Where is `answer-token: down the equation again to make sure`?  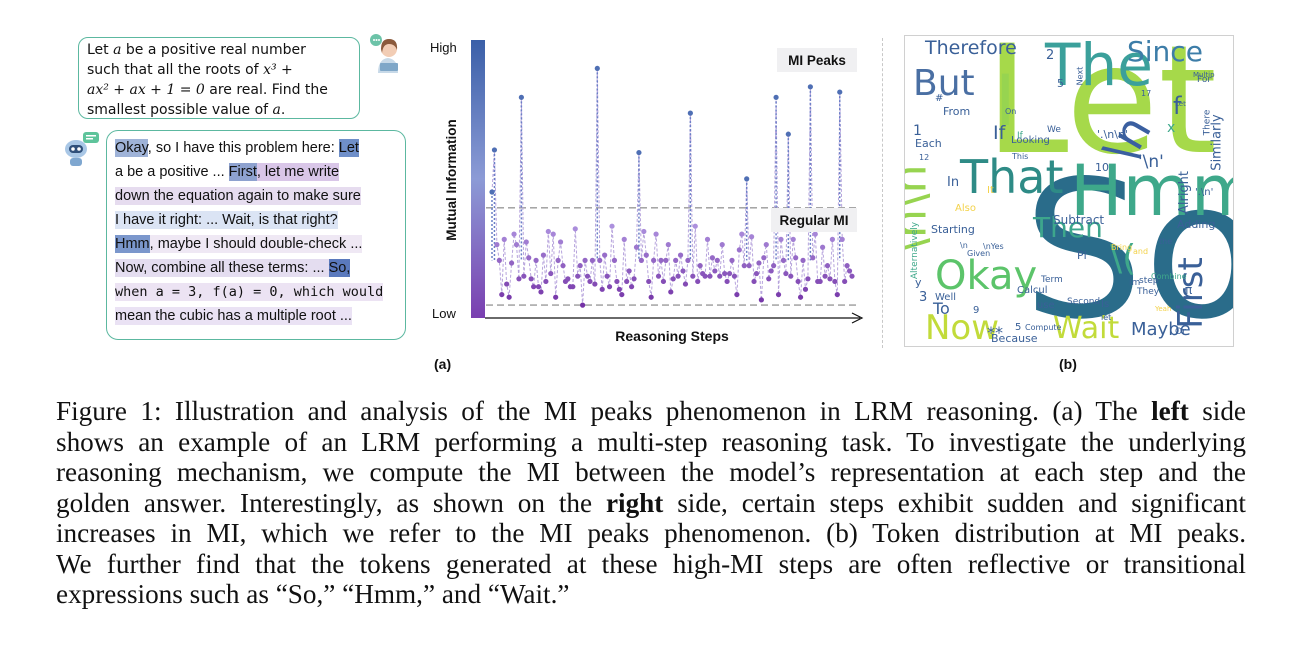 answer-token: down the equation again to make sure is located at coordinates (238, 196).